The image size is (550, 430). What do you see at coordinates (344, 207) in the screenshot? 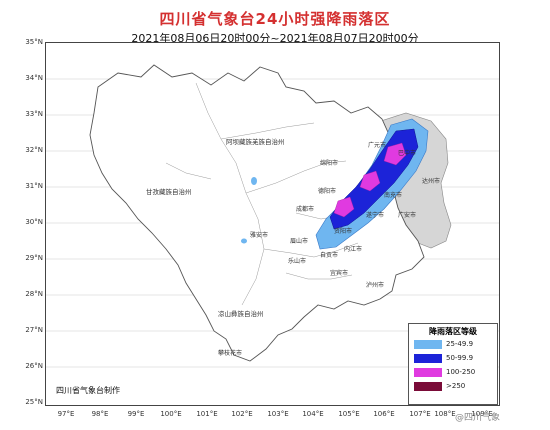
I see `rain-zone-100-250-south-shape` at bounding box center [344, 207].